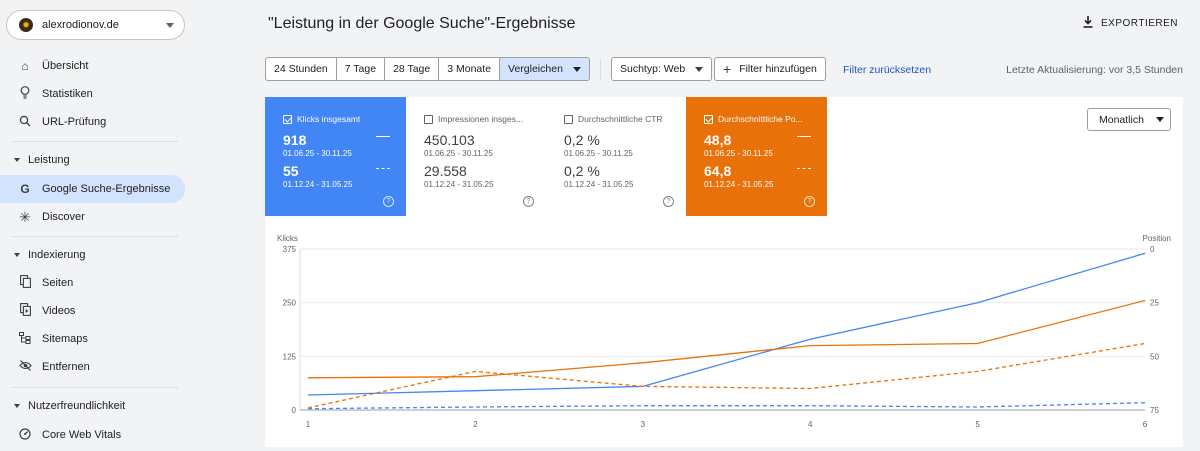 The image size is (1200, 451). What do you see at coordinates (887, 70) in the screenshot?
I see `reset-filters-link: Filter zurücksetzen` at bounding box center [887, 70].